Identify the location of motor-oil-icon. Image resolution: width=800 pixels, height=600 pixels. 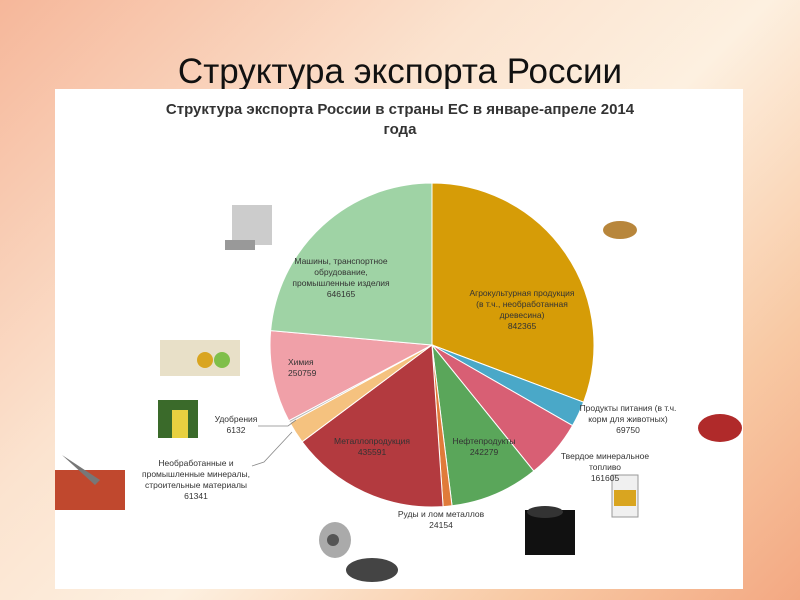
(625, 496).